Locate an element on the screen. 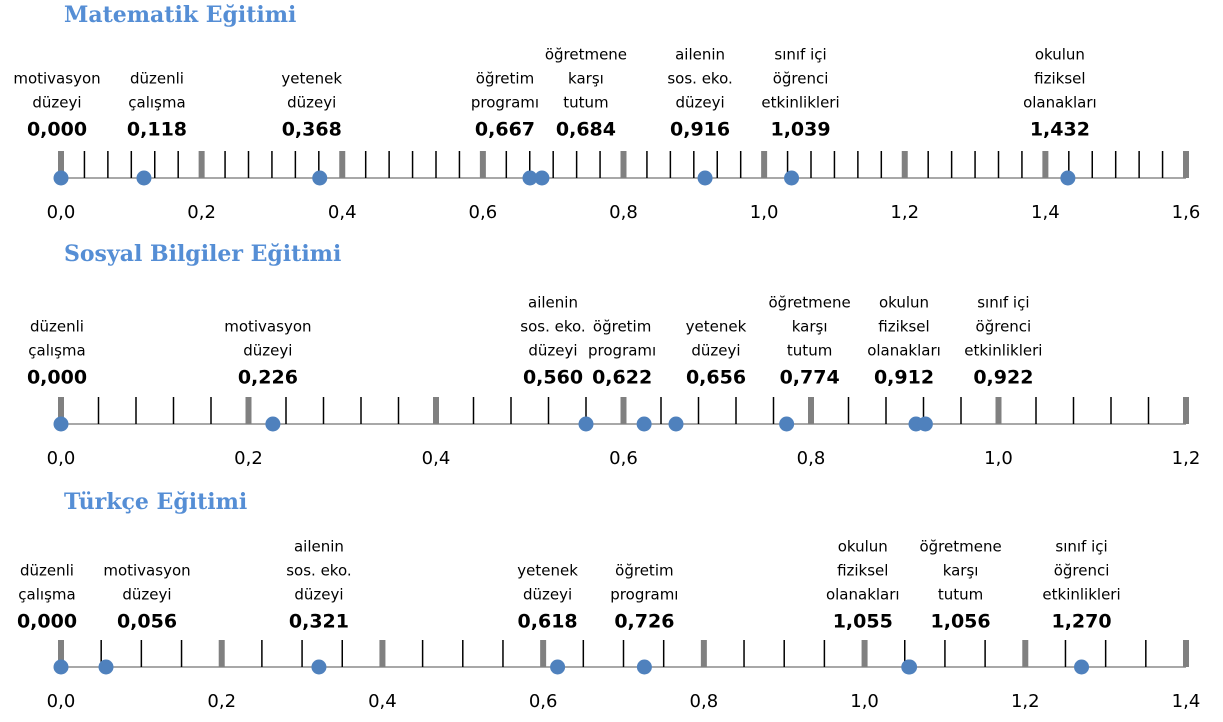 This screenshot has height=722, width=1223. chart-title: Matematik Eğitimi is located at coordinates (180, 15).